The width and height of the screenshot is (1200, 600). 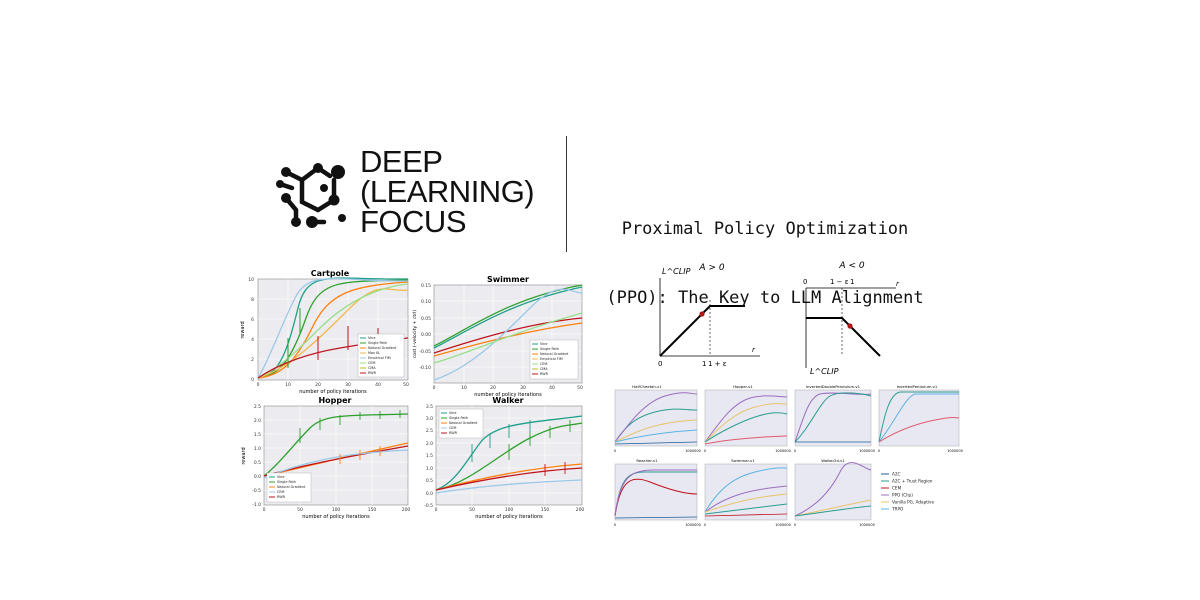 What do you see at coordinates (251, 280) in the screenshot?
I see `cartpole-ytick: 10` at bounding box center [251, 280].